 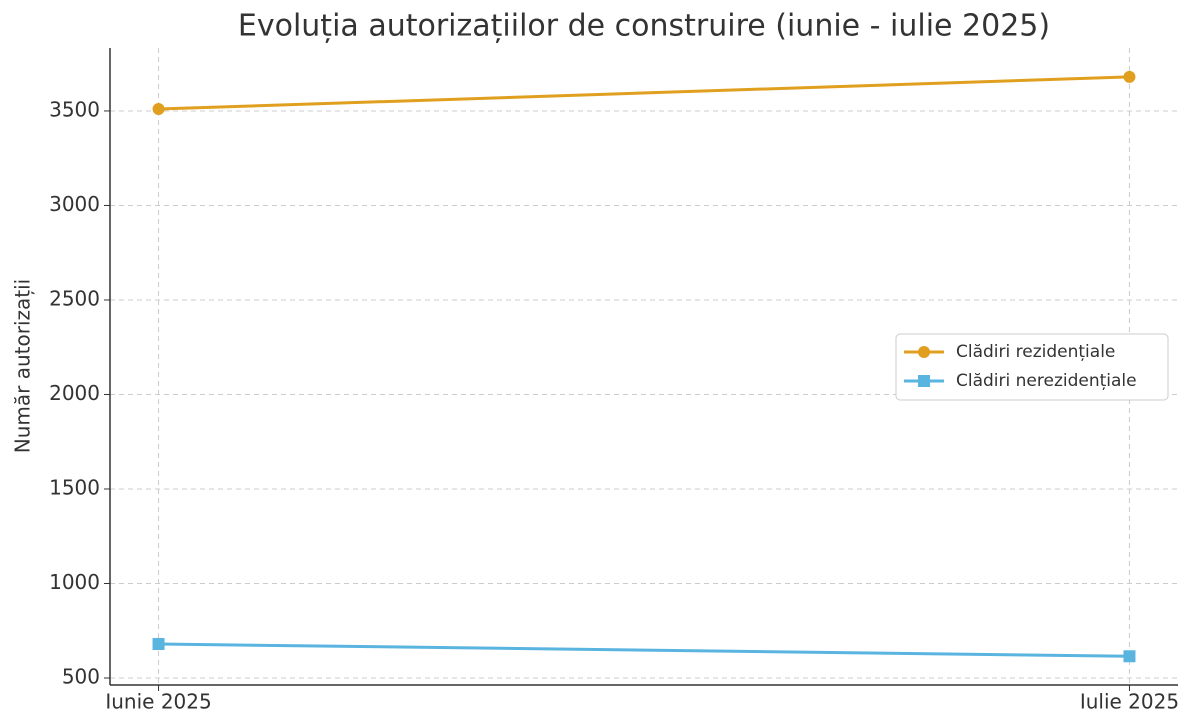 I want to click on y-tick-label: 2000, so click(x=74, y=393).